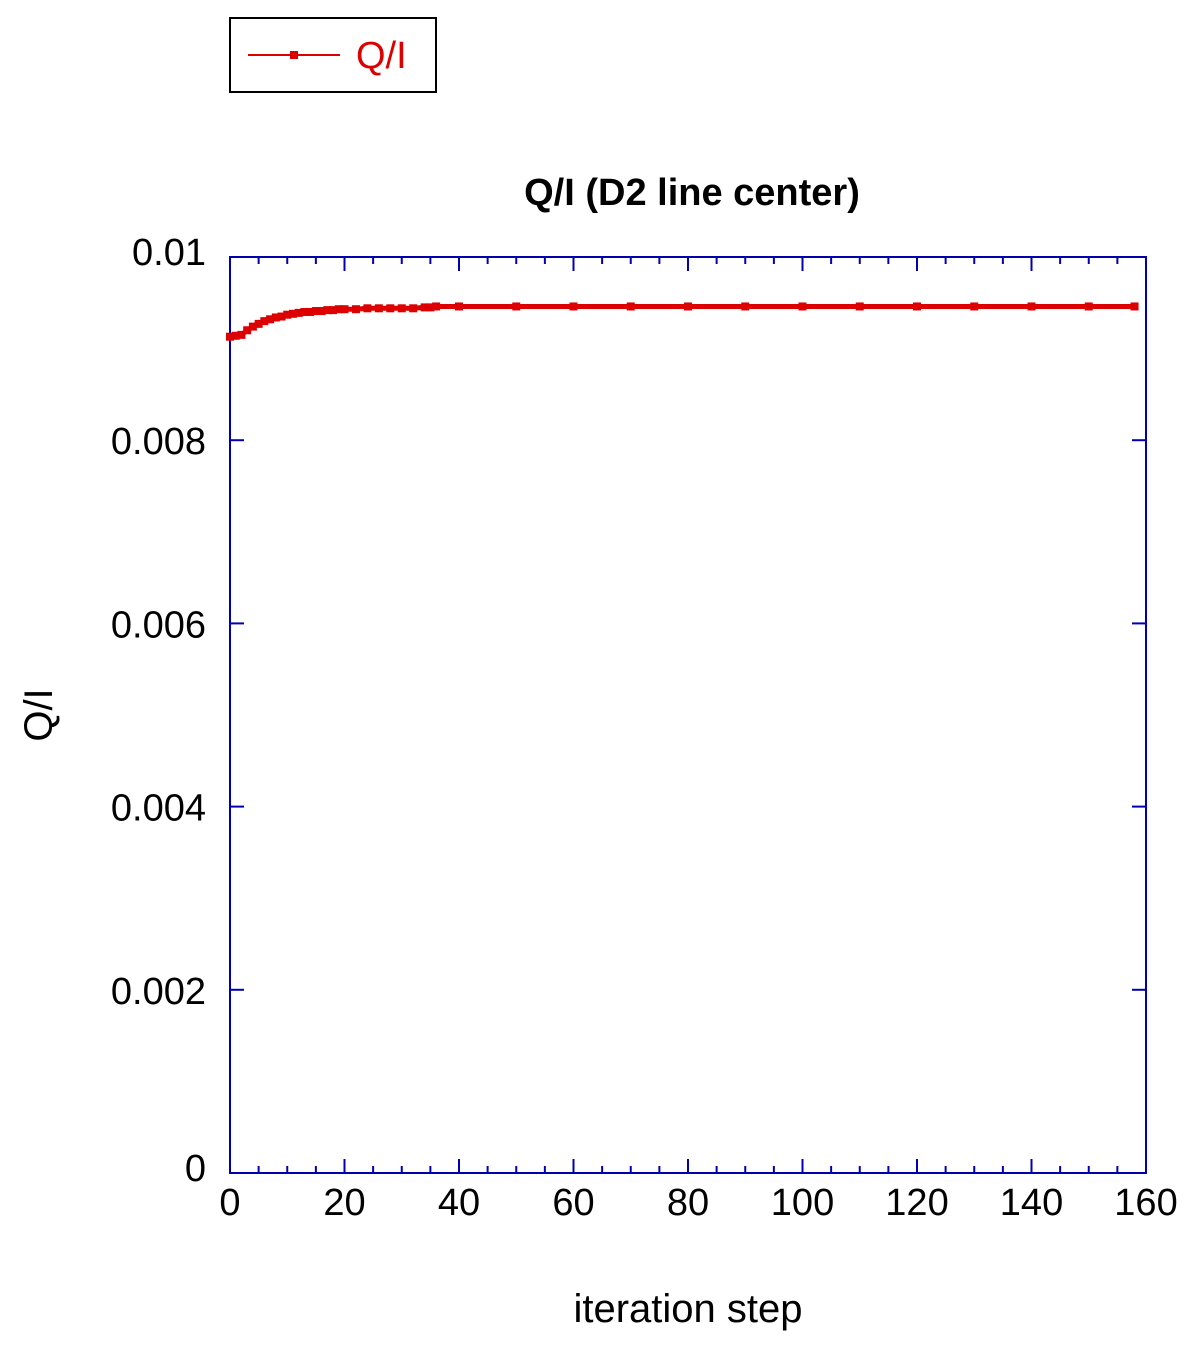 The width and height of the screenshot is (1200, 1348). Describe the element at coordinates (381, 56) in the screenshot. I see `legend-series-label: Q/I` at that location.